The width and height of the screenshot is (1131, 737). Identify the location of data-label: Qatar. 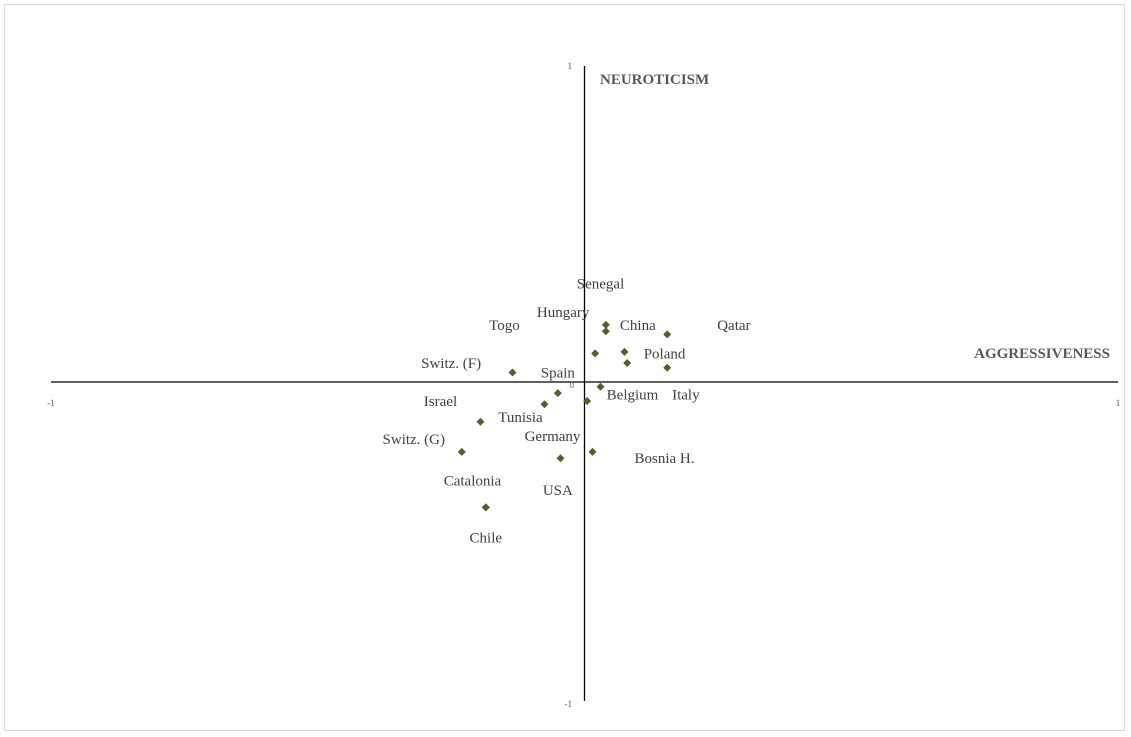
(733, 326).